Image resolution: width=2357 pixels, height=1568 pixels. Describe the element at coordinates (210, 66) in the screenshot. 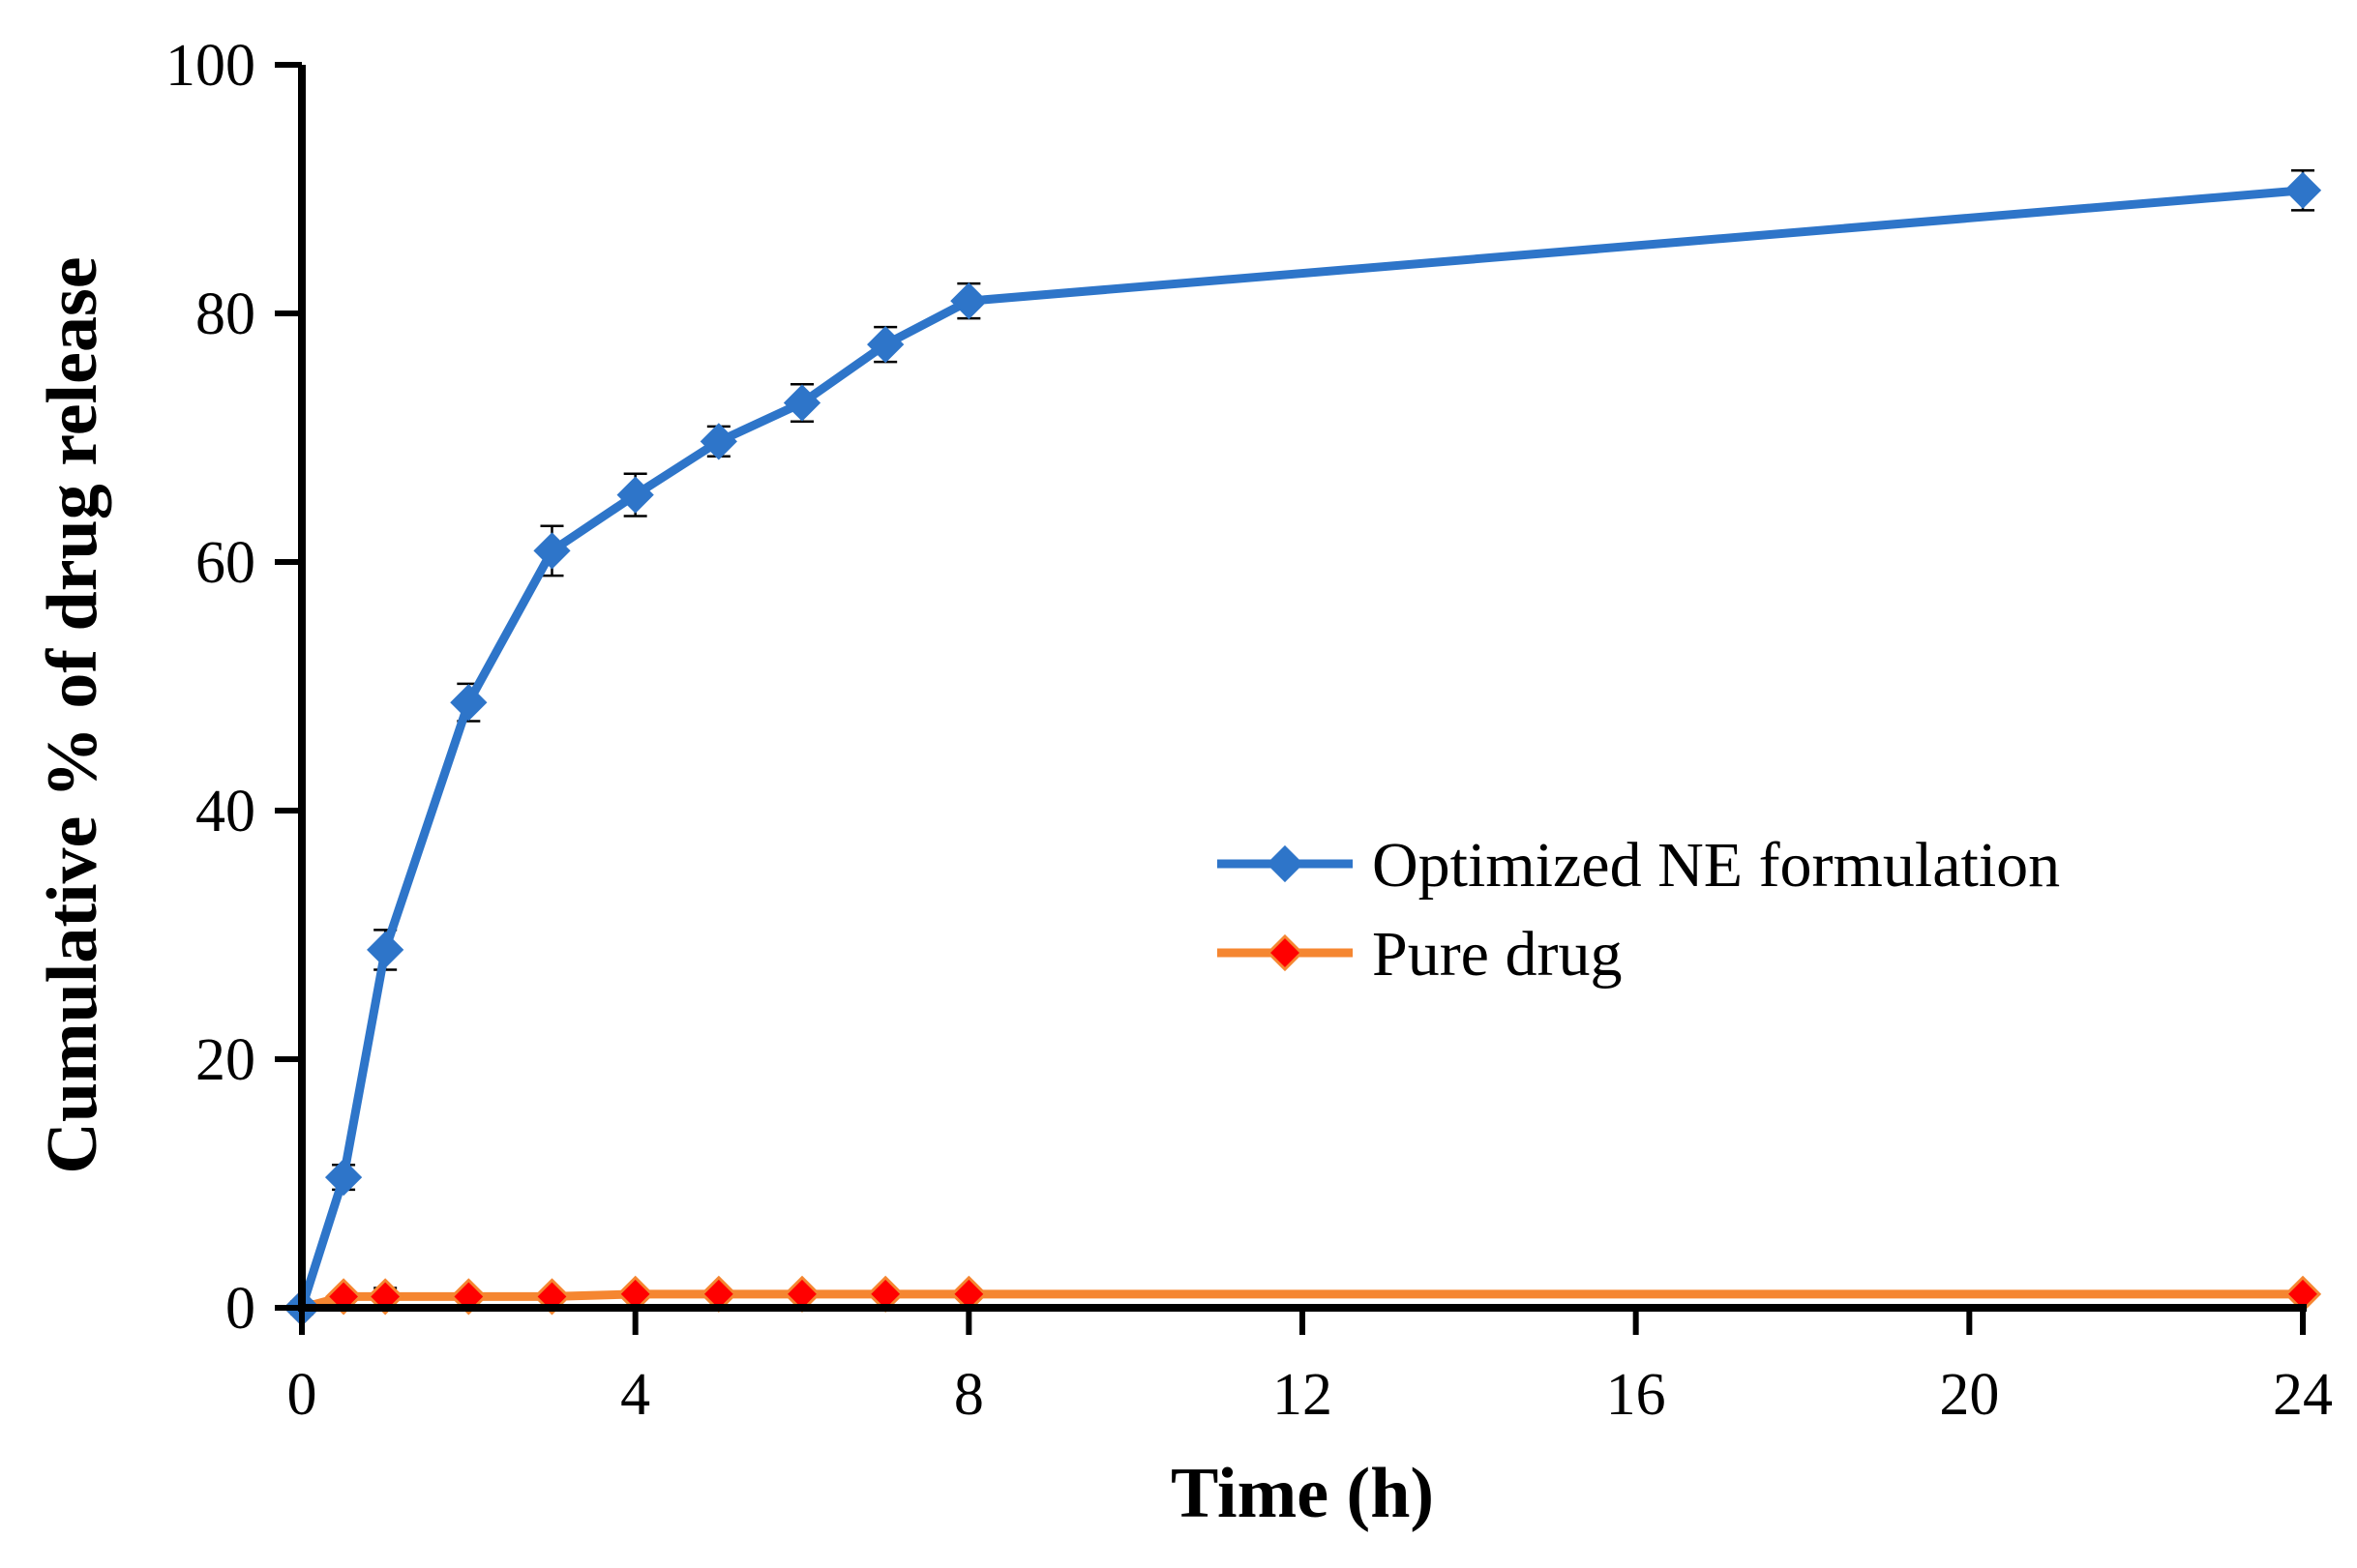

I see `y-tick-label: 100` at that location.